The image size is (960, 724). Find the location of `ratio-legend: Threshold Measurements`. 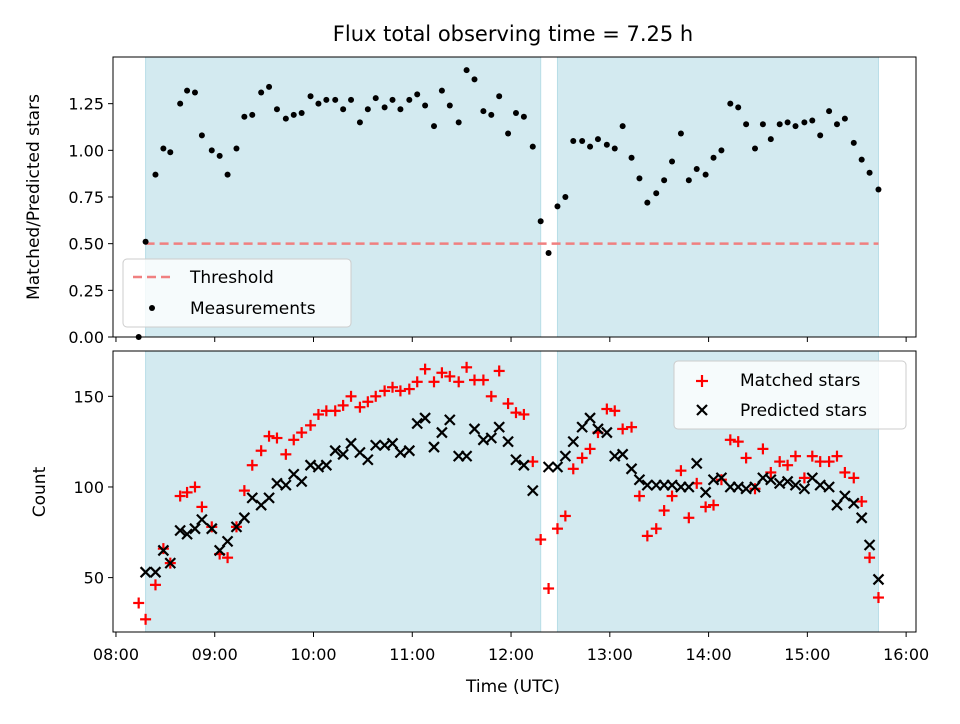

ratio-legend: Threshold Measurements is located at coordinates (237, 293).